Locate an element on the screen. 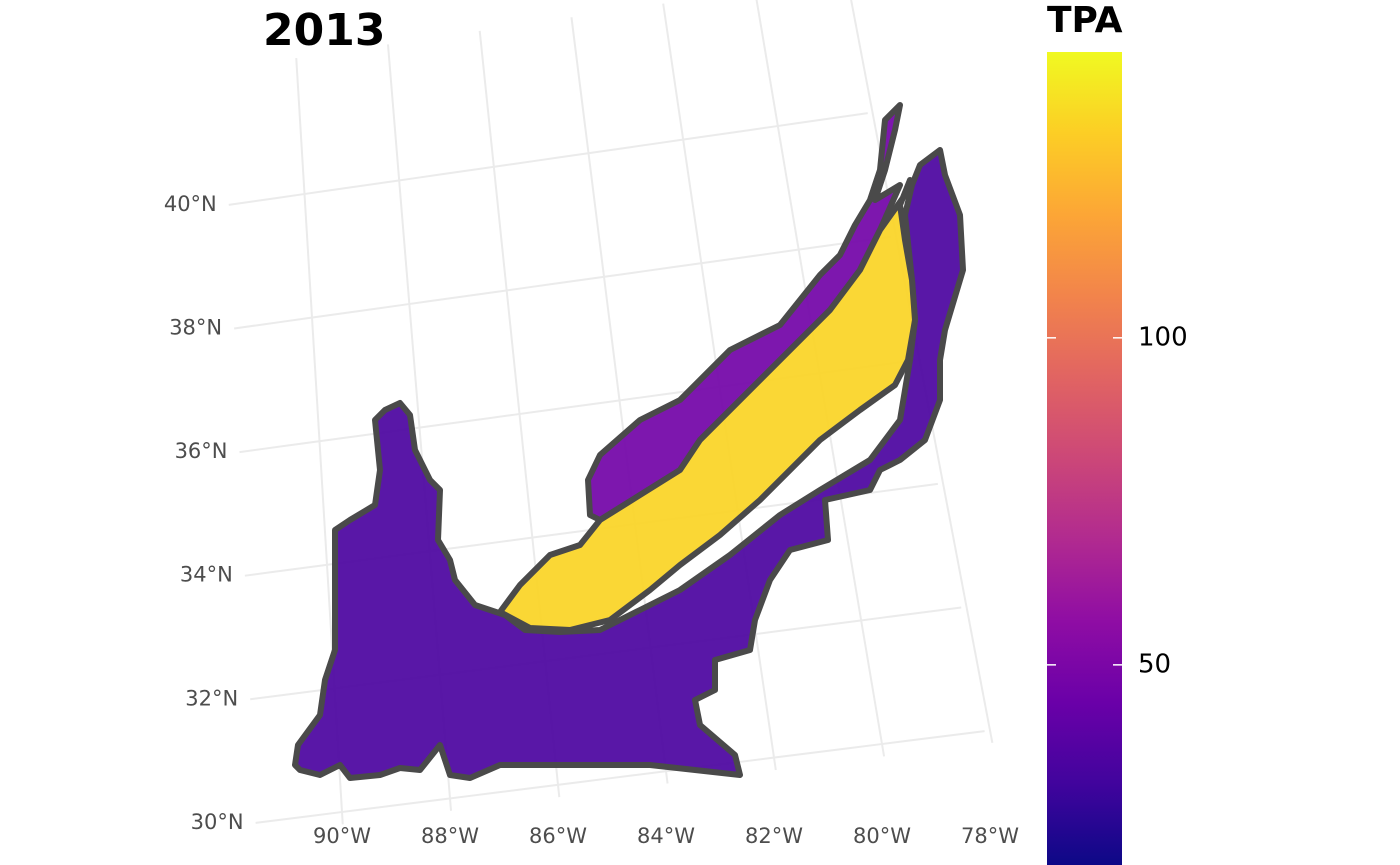  legend-title: TPA is located at coordinates (1085, 20).